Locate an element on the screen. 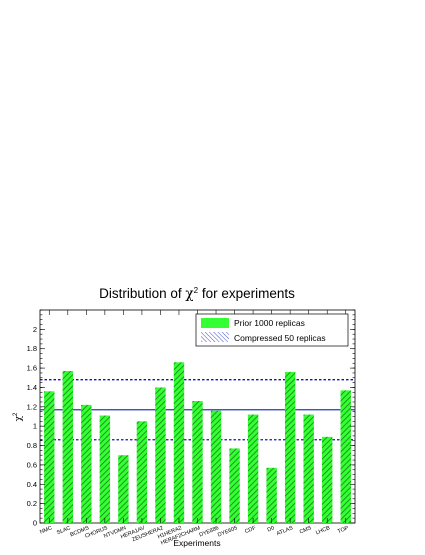 This screenshot has height=555, width=425. bar-atlas is located at coordinates (290, 447).